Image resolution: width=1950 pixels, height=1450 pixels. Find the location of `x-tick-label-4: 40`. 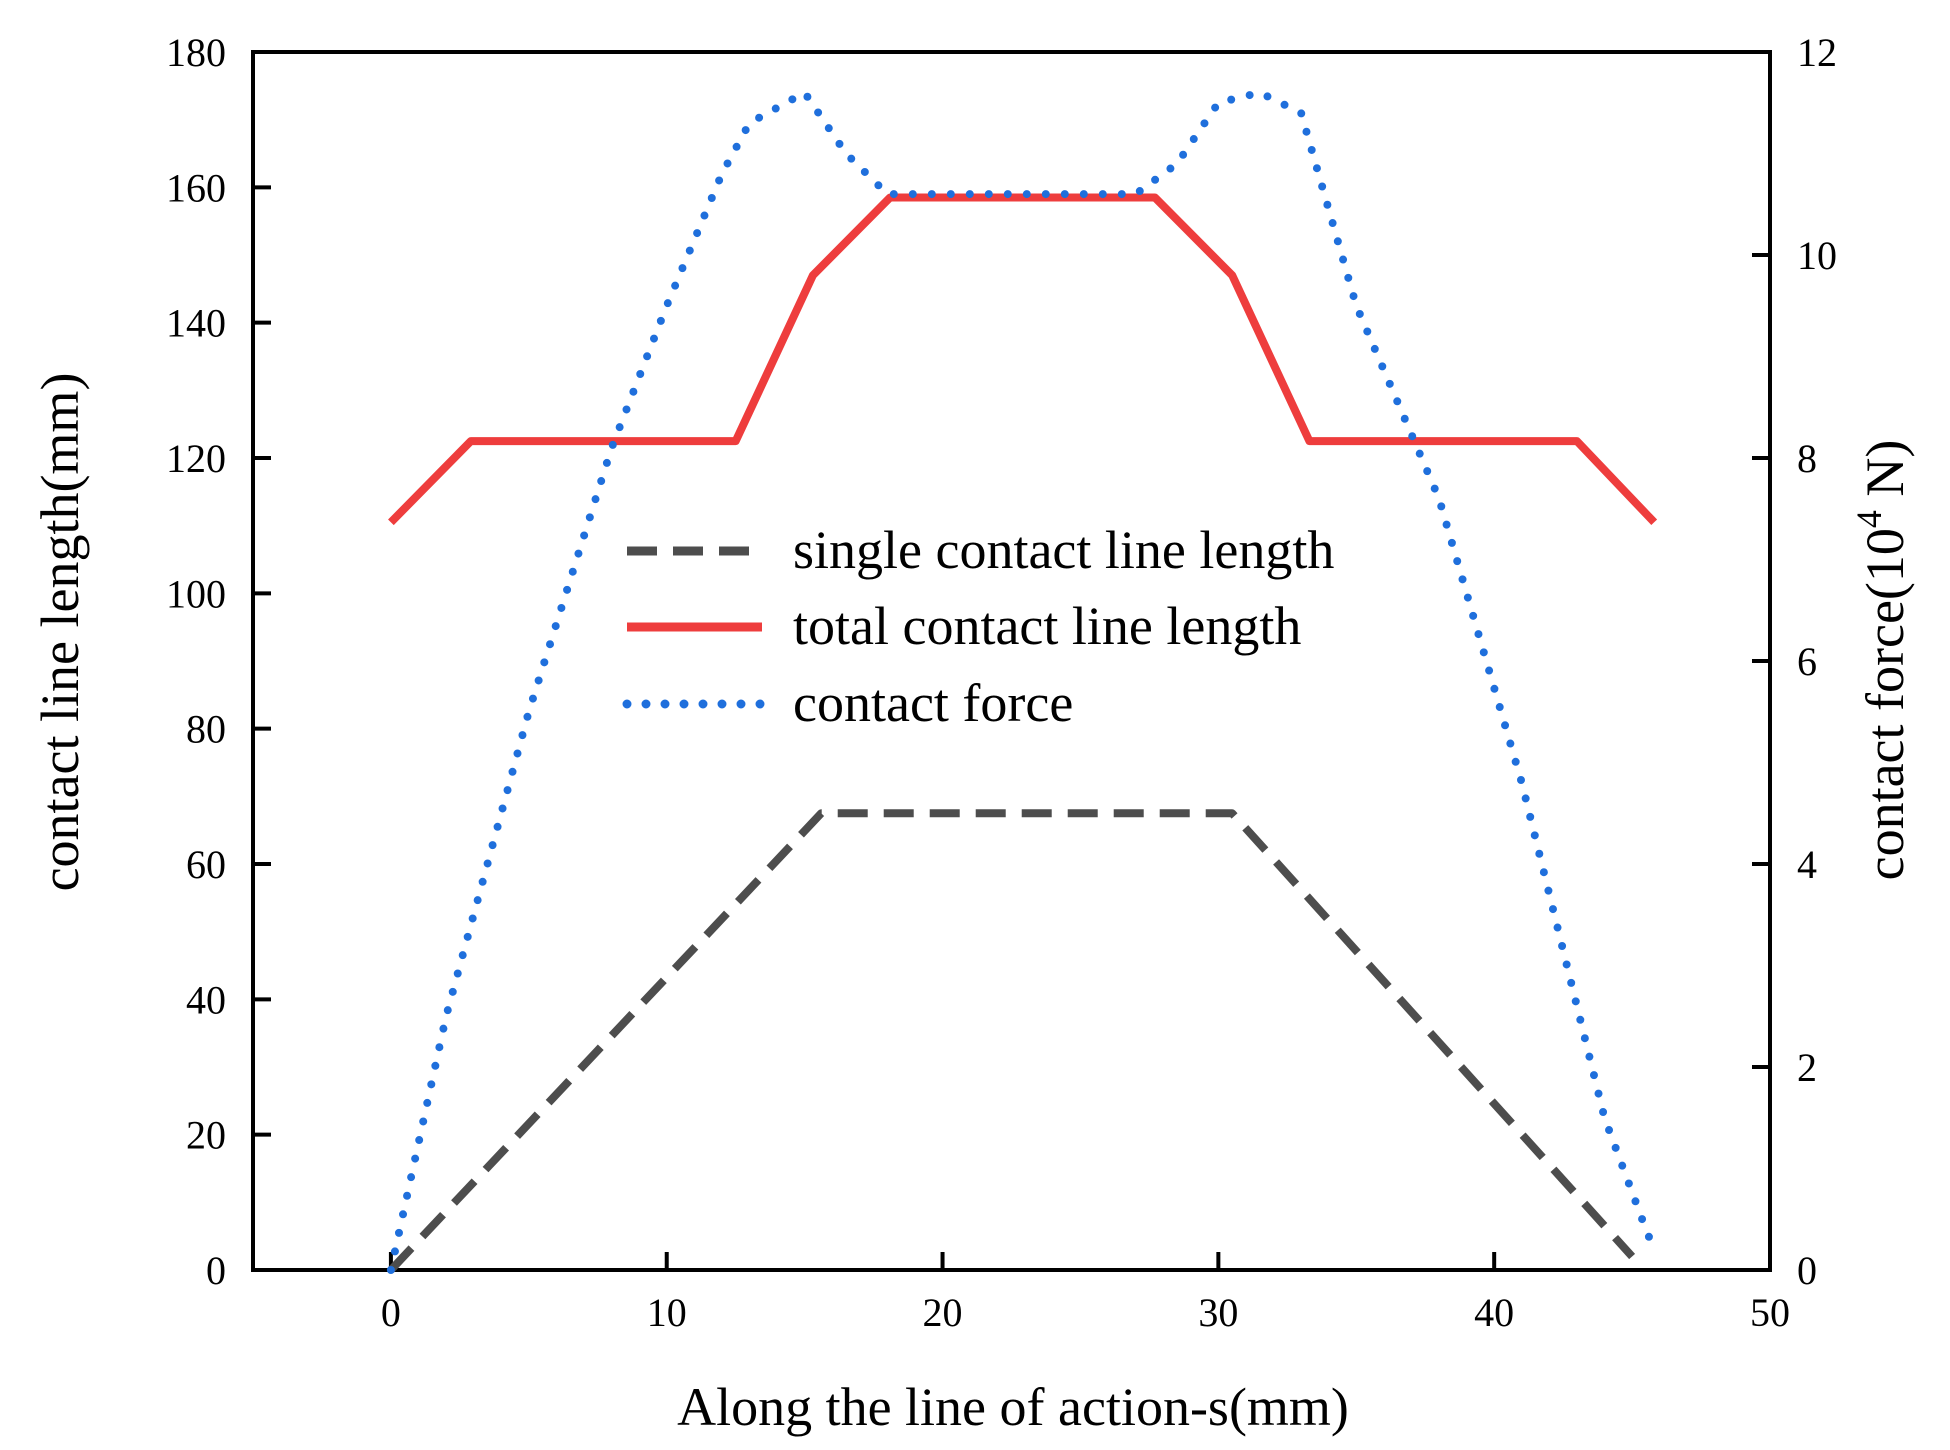

x-tick-label-4: 40 is located at coordinates (1494, 1312).